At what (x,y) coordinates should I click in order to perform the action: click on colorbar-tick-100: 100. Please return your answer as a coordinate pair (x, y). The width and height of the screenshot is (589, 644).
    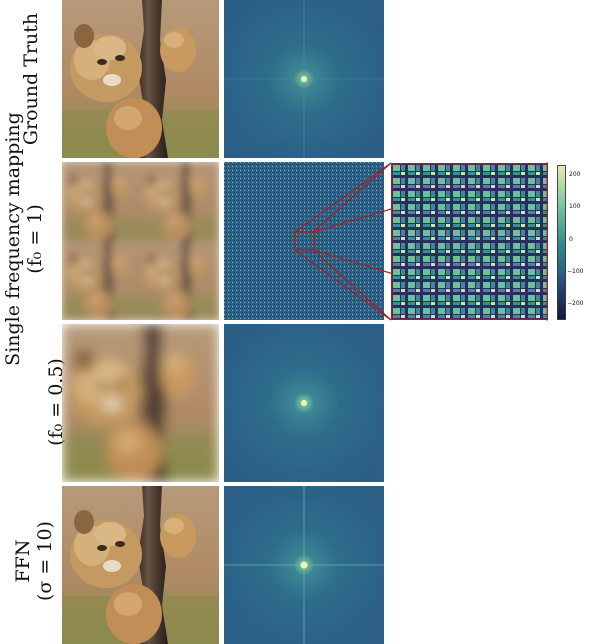
    Looking at the image, I should click on (574, 206).